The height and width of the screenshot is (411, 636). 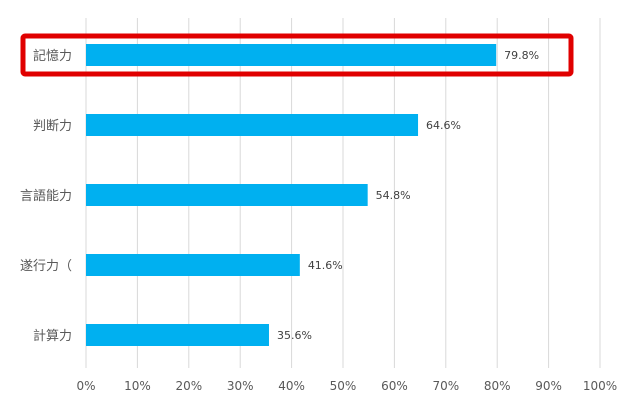 I want to click on data-label: 64.6%, so click(x=443, y=125).